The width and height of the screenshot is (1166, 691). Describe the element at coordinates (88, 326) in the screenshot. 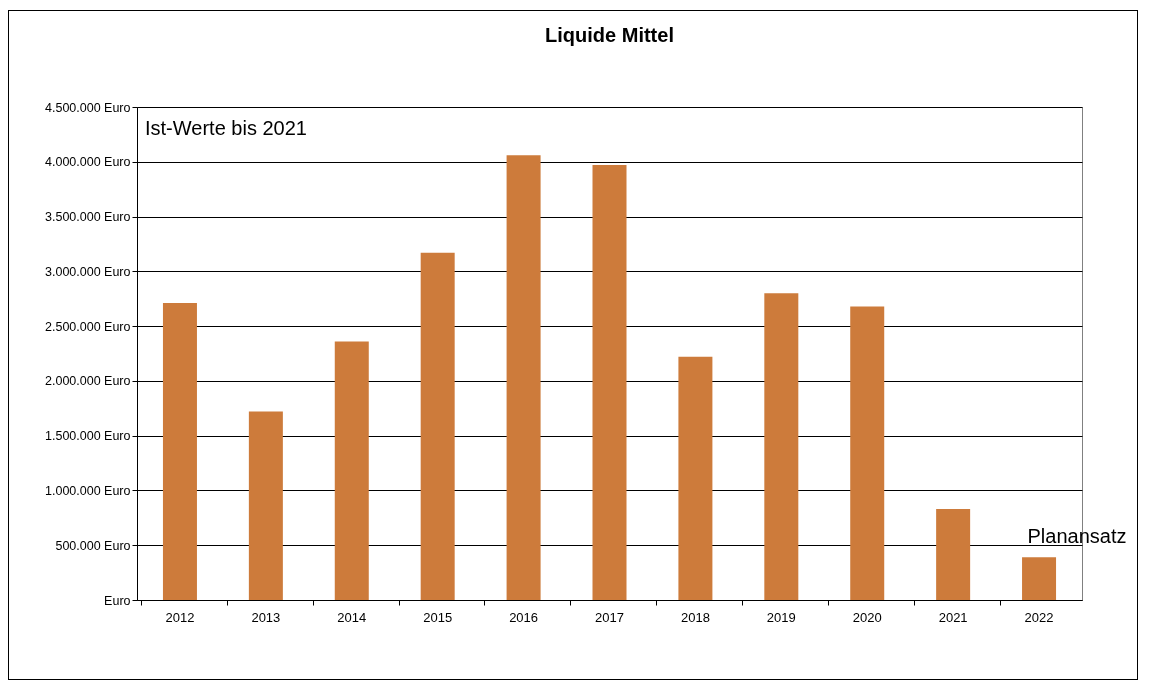

I see `y-tick-label: 2.500.000 Euro` at that location.